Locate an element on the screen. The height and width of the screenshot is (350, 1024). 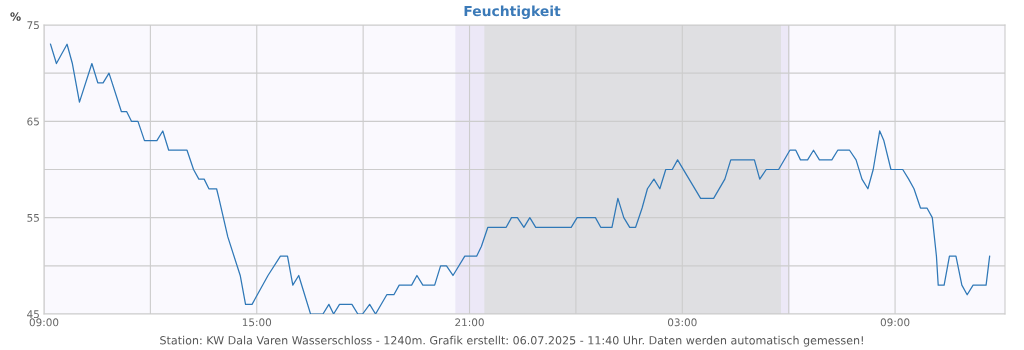
text: Station: KW Dala Varen Wasserschloss - 1240m. Grafik erstellt: 06.07.2025 - 11:40 Uhr. Daten werden automatisch gemessen! is located at coordinates (511, 341).